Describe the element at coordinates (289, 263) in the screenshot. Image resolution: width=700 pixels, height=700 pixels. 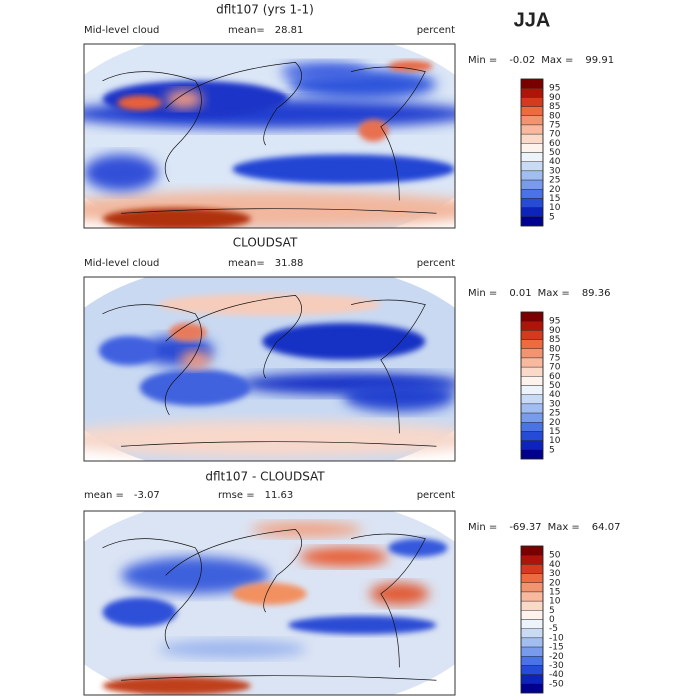
I see `stat-value: 31.88` at that location.